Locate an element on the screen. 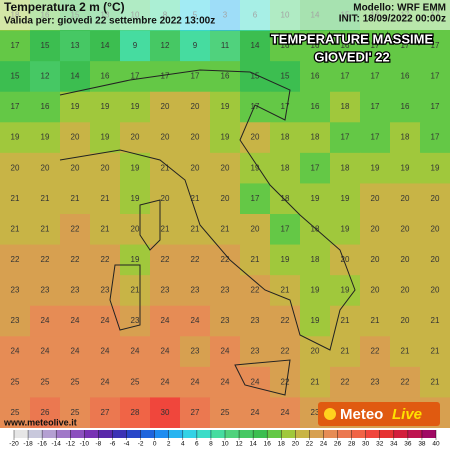 The height and width of the screenshot is (450, 450). colorbar-label: -8 is located at coordinates (99, 444).